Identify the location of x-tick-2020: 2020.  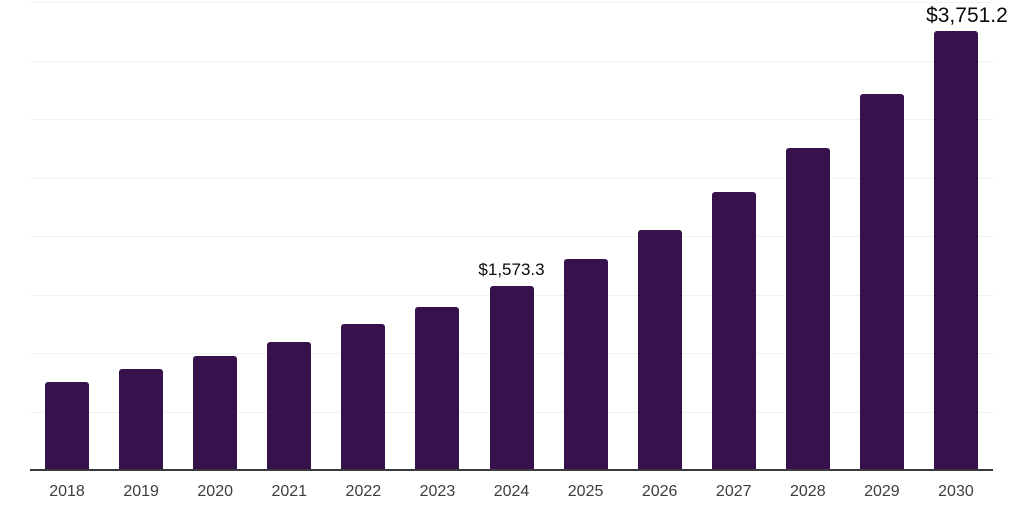
(215, 491).